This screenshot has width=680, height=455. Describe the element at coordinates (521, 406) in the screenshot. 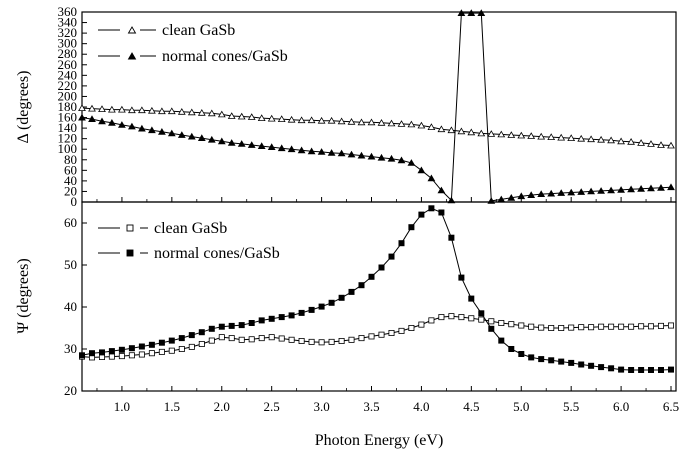

I see `x-tick-label: 5.0` at that location.